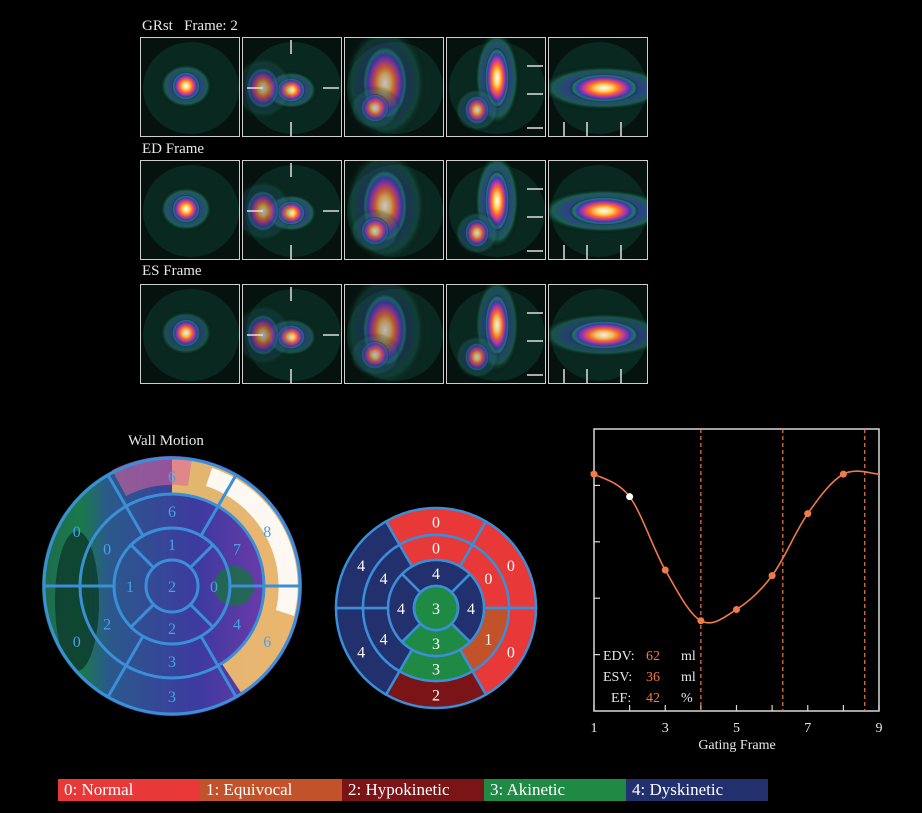 This screenshot has height=813, width=922. I want to click on esv-value: 36, so click(653, 677).